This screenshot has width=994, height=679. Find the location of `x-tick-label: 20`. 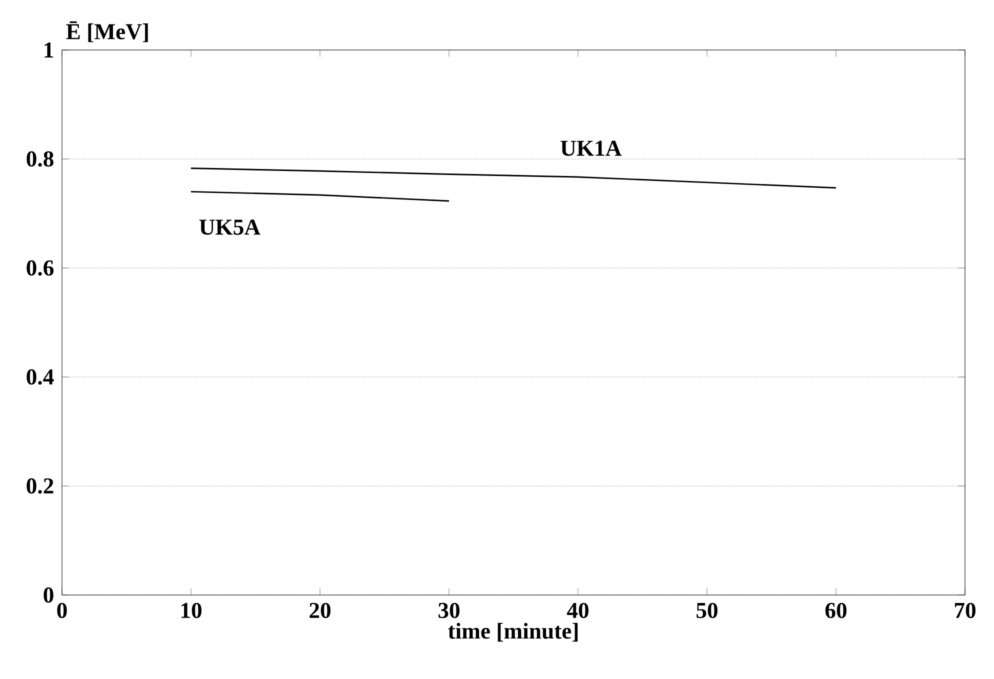

x-tick-label: 20 is located at coordinates (320, 610).